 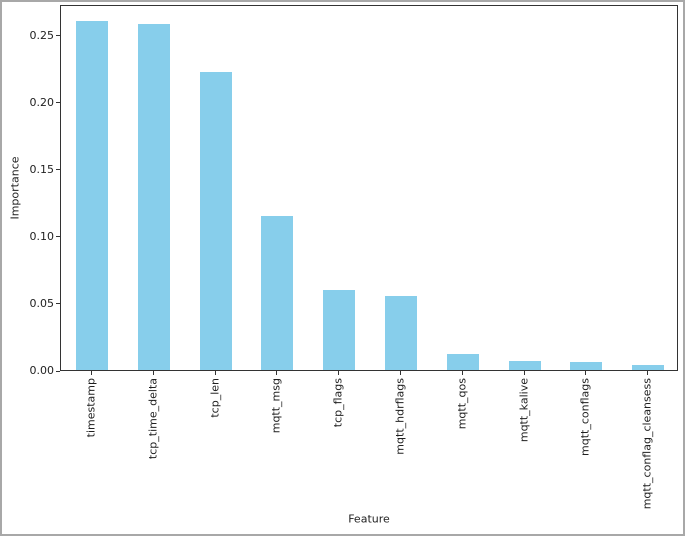 I want to click on bar-timestamp, so click(x=91, y=195).